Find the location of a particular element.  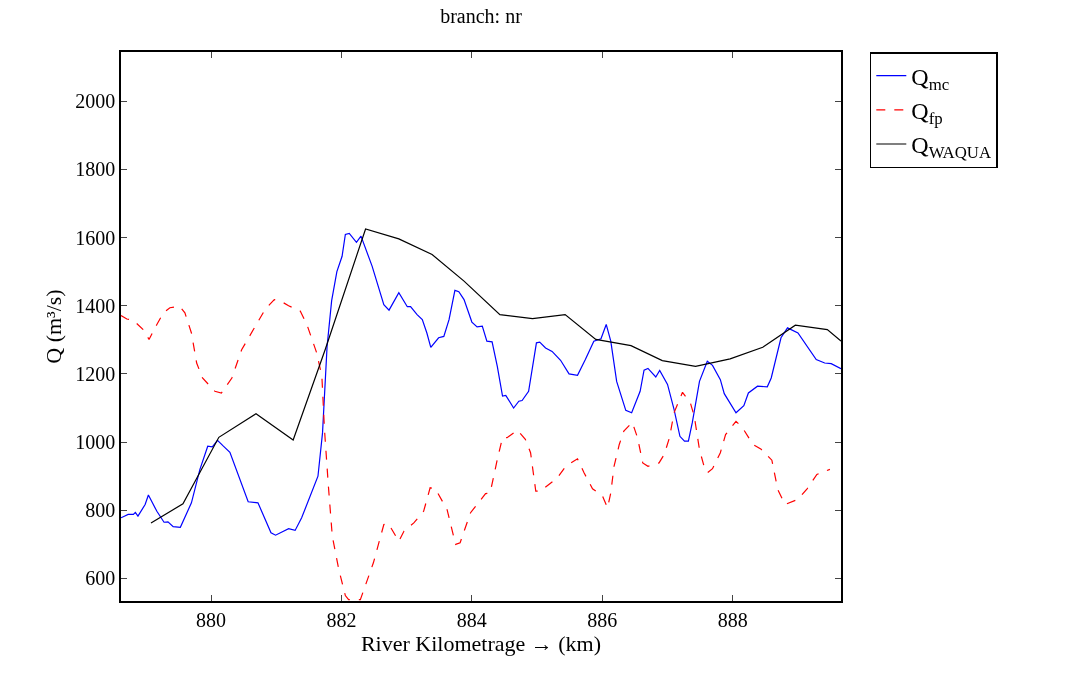

legend-label: Q$_{fp}$ is located at coordinates (927, 113).